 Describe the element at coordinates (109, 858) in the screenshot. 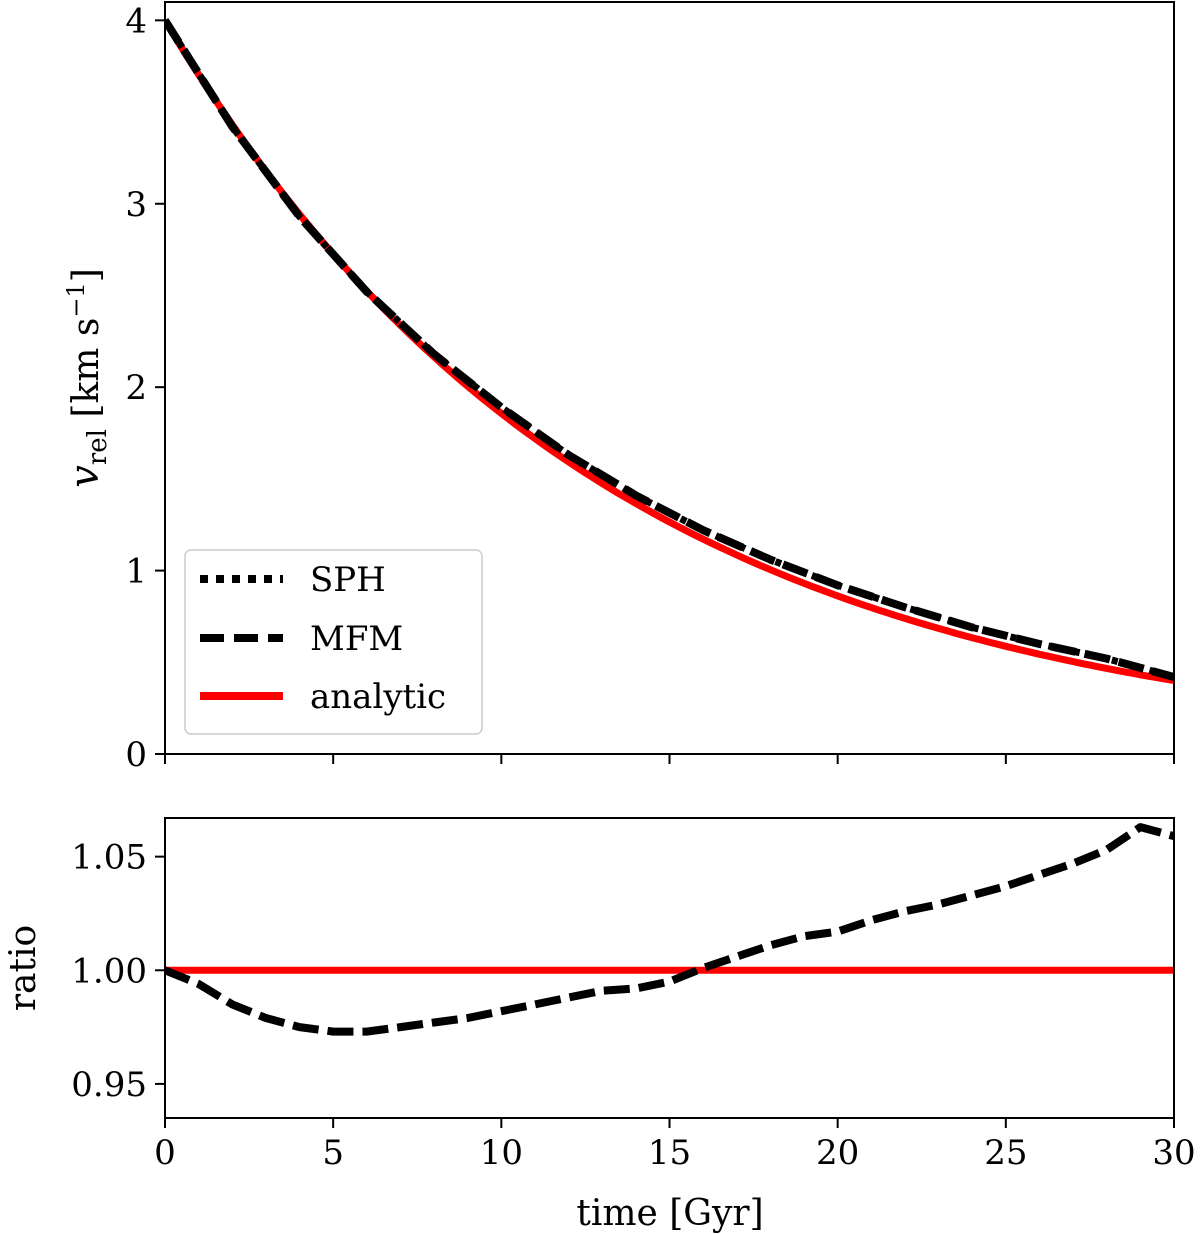

I see `bottom-y-tick-label: 1.05` at that location.